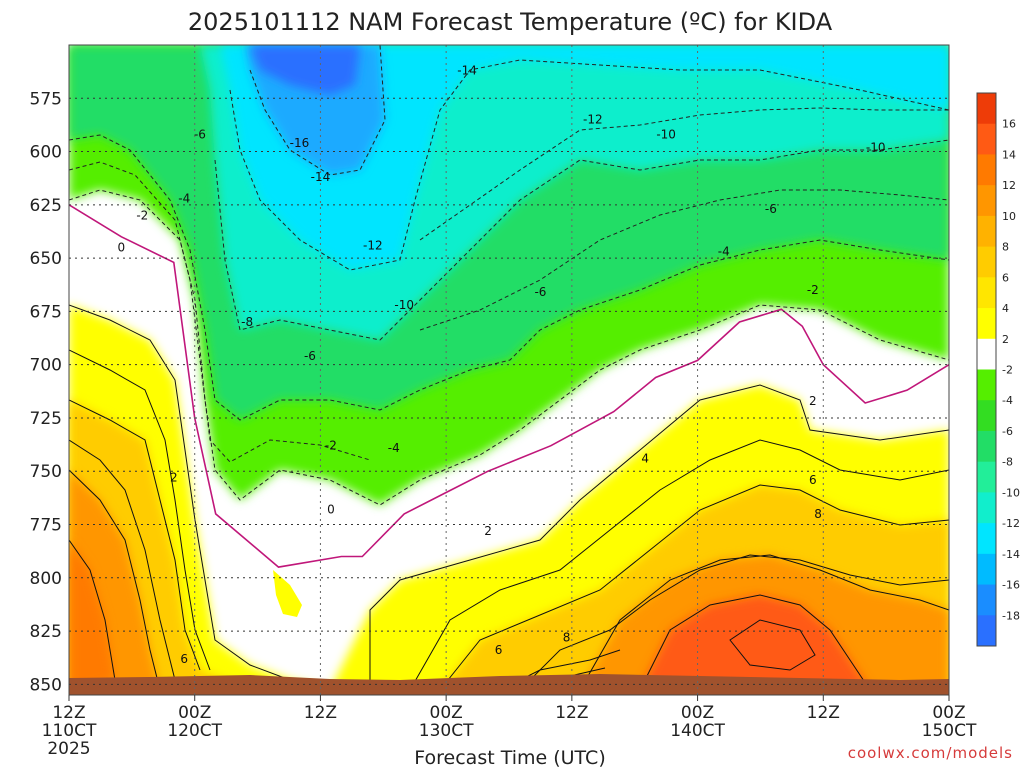 The height and width of the screenshot is (768, 1024). Describe the element at coordinates (46, 206) in the screenshot. I see `y-tick-label: 625` at that location.